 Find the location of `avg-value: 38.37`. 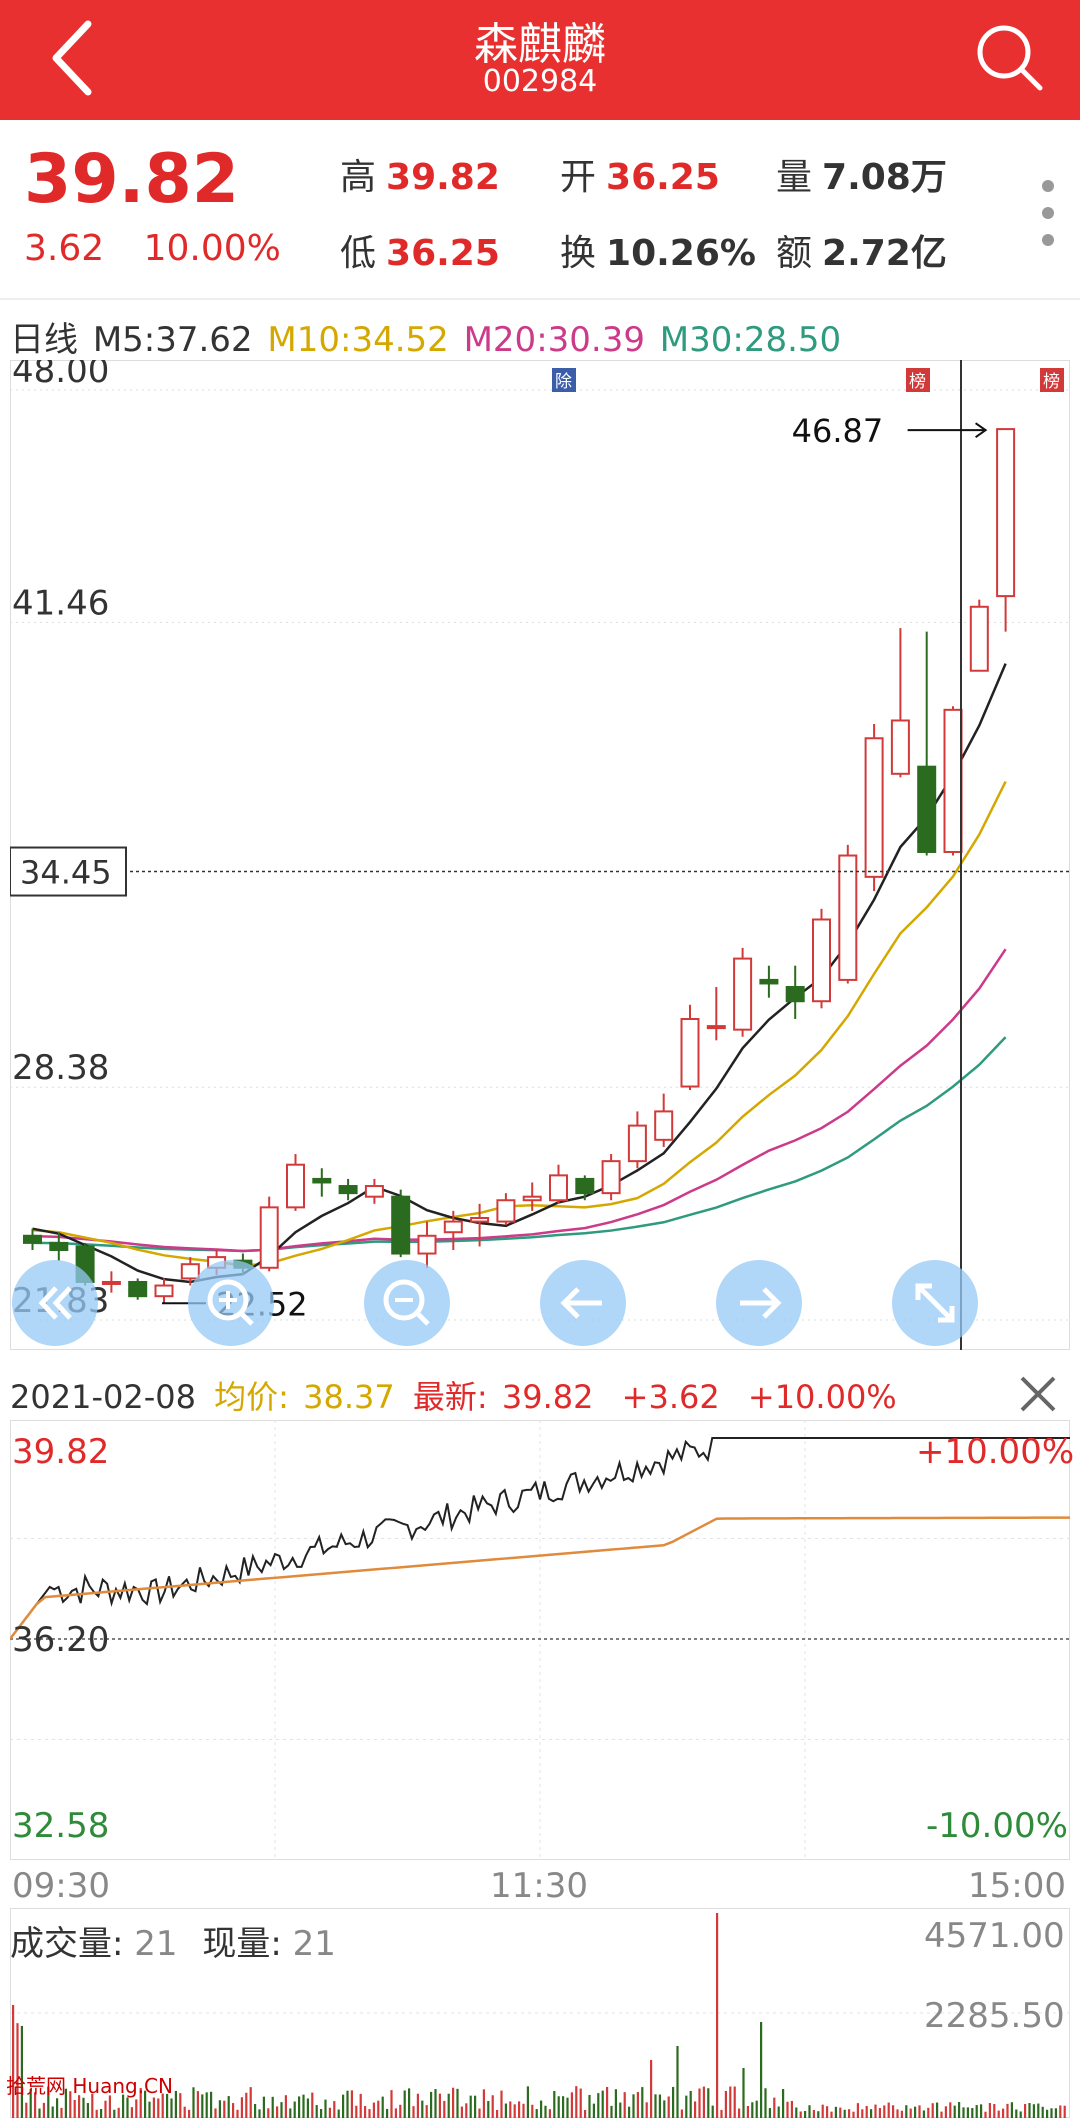

avg-value: 38.37 is located at coordinates (349, 1397).